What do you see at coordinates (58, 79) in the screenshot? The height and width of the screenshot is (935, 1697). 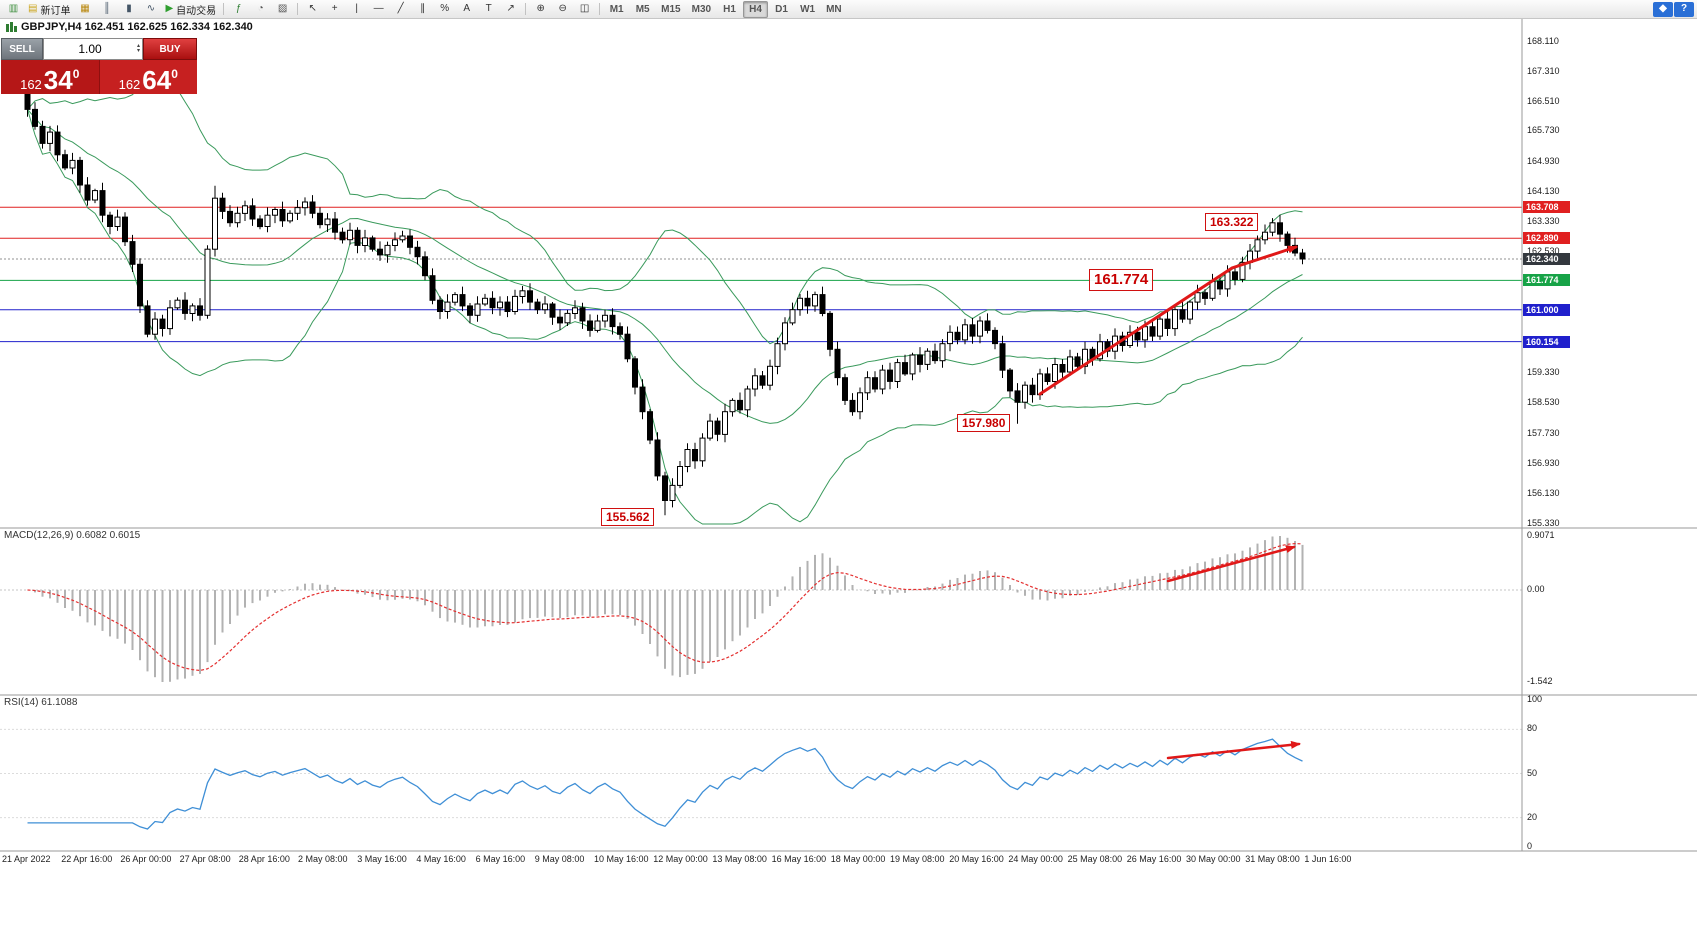 I see `sell-price-big: 34` at bounding box center [58, 79].